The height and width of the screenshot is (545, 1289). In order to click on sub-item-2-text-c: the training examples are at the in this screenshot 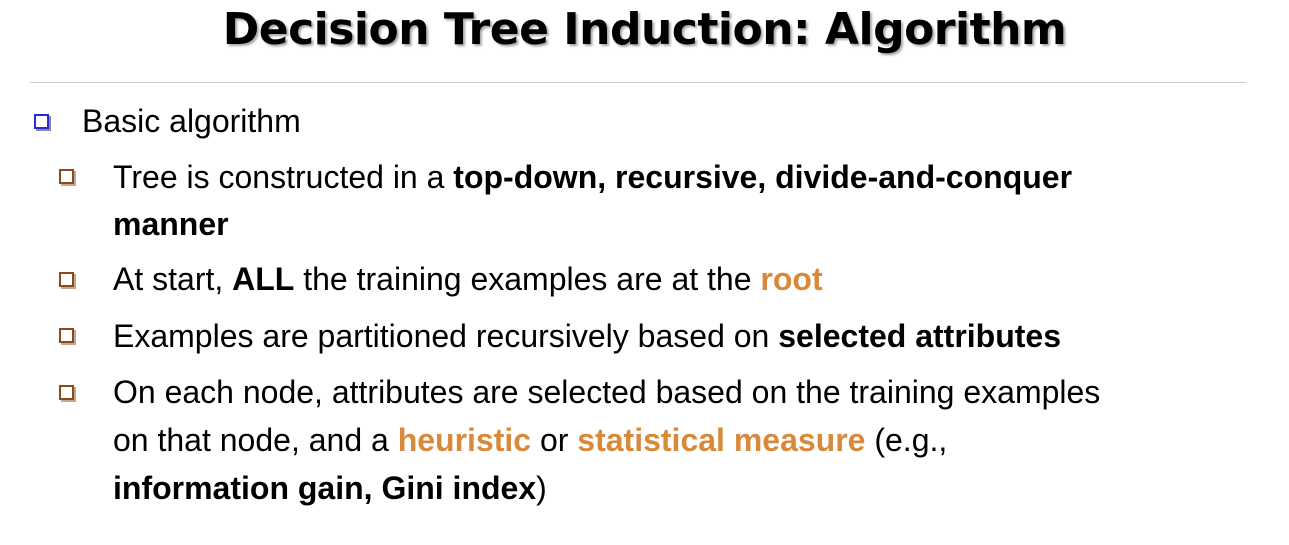, I will do `click(527, 279)`.